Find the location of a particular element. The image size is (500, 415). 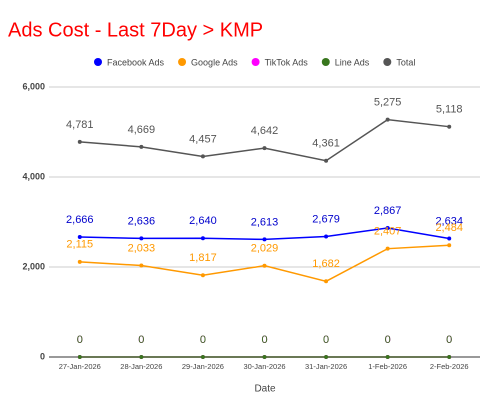

data-label: 2,679 is located at coordinates (326, 219).